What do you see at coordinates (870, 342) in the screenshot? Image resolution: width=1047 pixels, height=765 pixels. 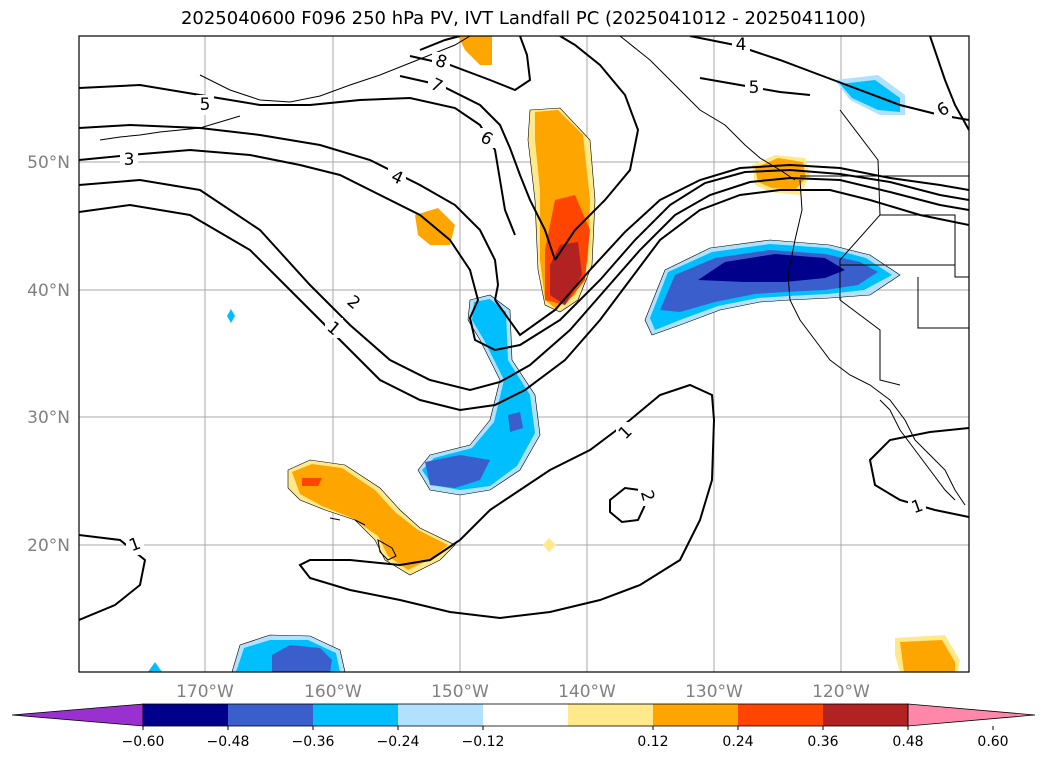 I see `border-states-d` at bounding box center [870, 342].